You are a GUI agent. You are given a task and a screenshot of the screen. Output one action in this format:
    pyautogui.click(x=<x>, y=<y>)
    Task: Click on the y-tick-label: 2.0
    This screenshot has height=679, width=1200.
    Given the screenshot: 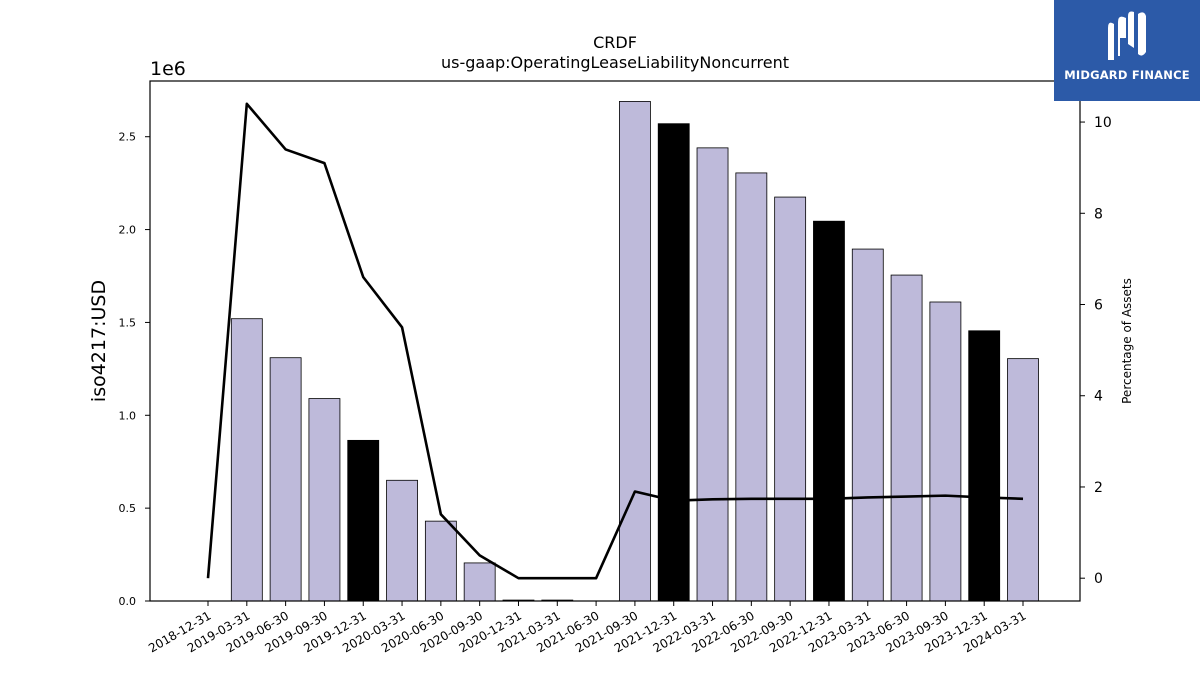 What is the action you would take?
    pyautogui.click(x=128, y=230)
    